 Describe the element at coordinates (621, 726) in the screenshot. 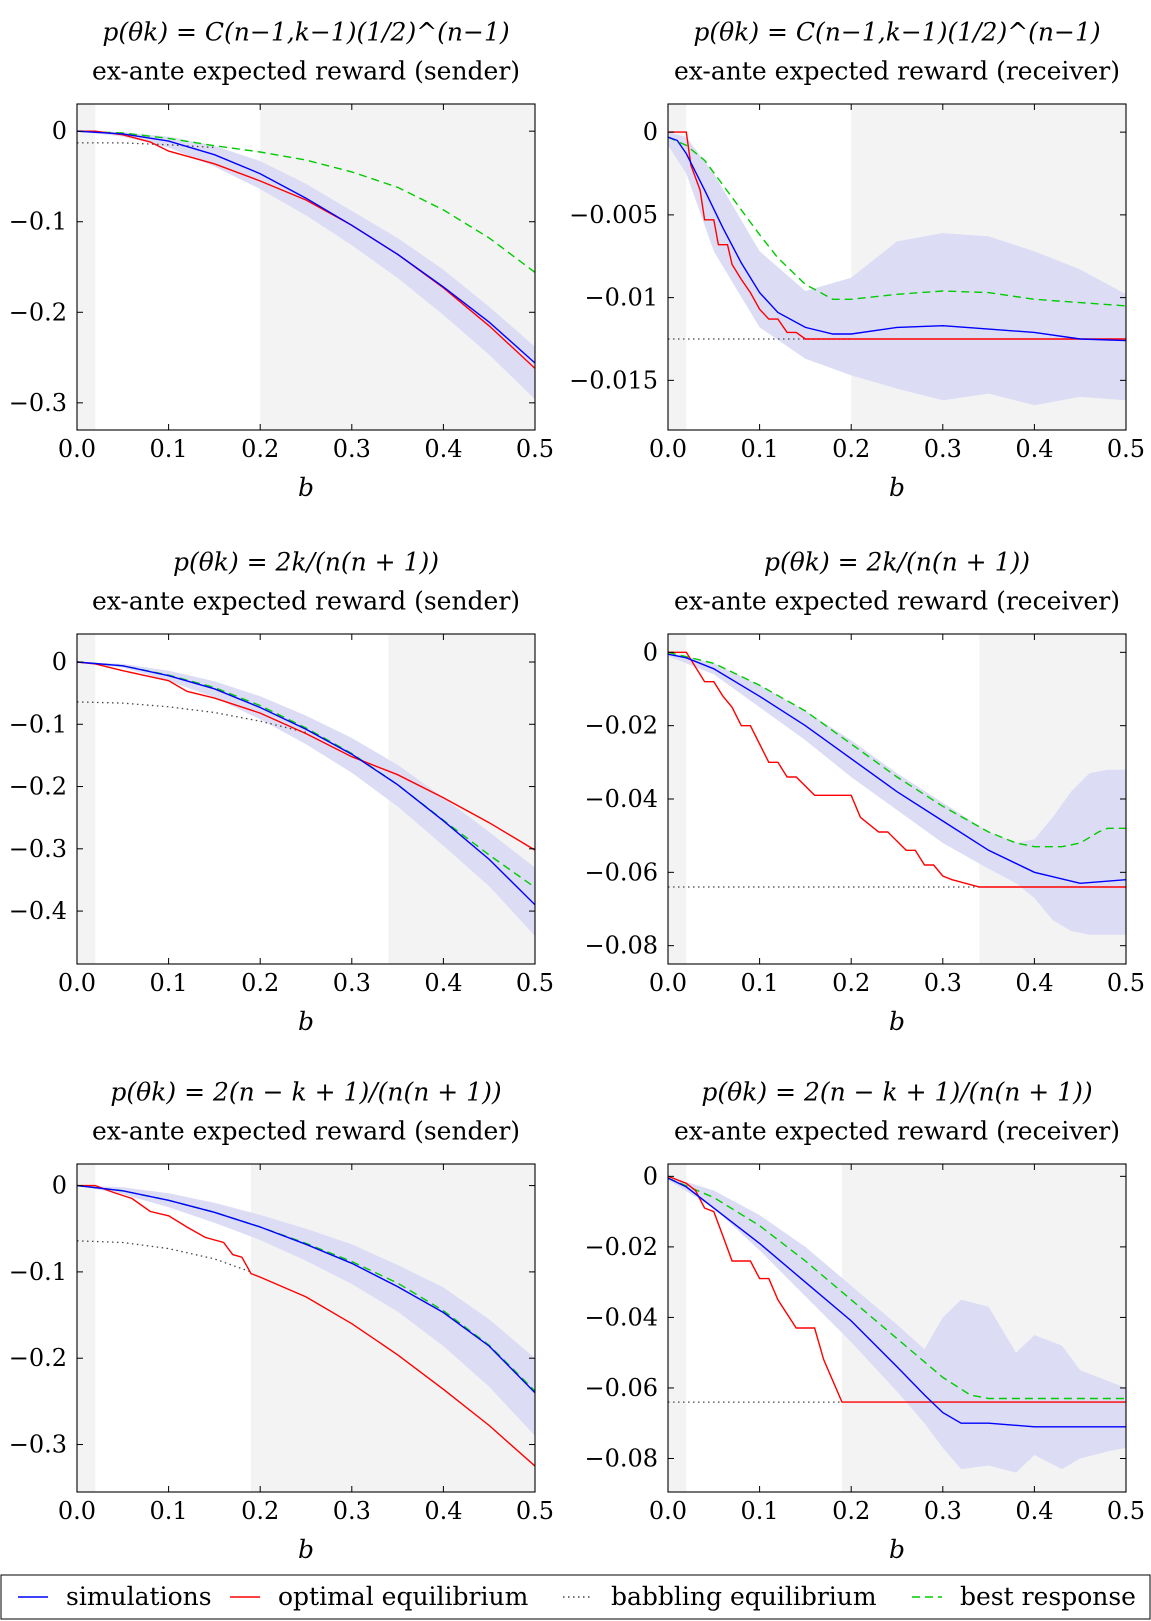

I see `y-tick-label: −0.02` at that location.